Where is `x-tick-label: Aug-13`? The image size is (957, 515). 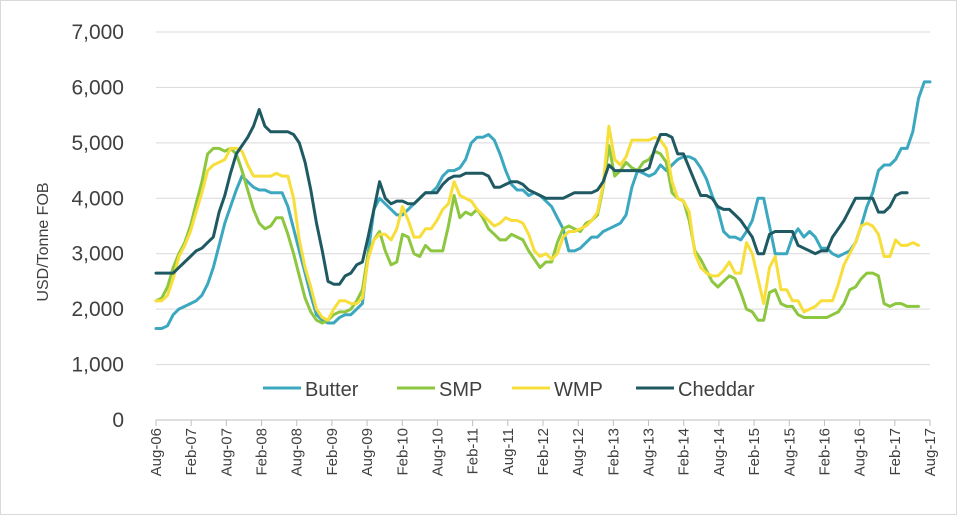 x-tick-label: Aug-13 is located at coordinates (649, 452).